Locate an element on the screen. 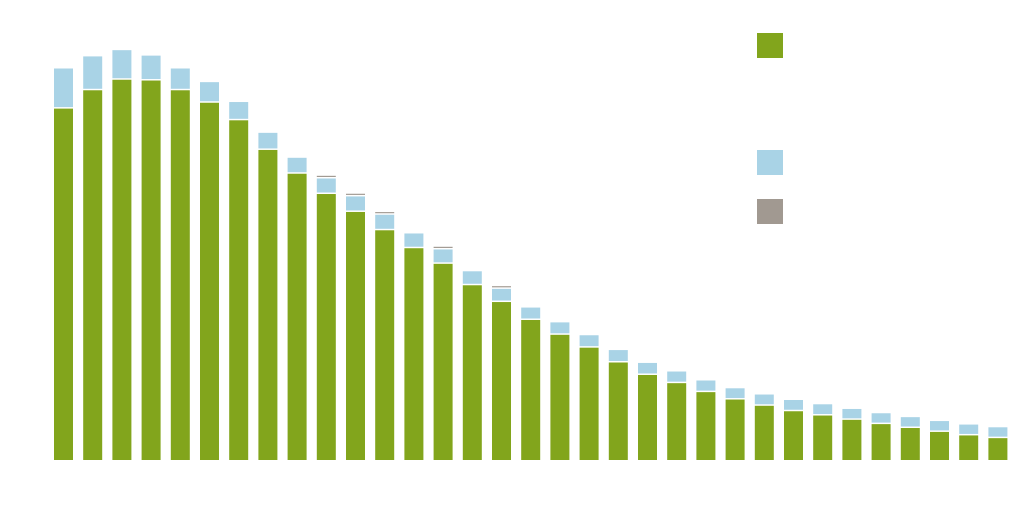 The width and height of the screenshot is (1024, 506). legend is located at coordinates (770, 128).